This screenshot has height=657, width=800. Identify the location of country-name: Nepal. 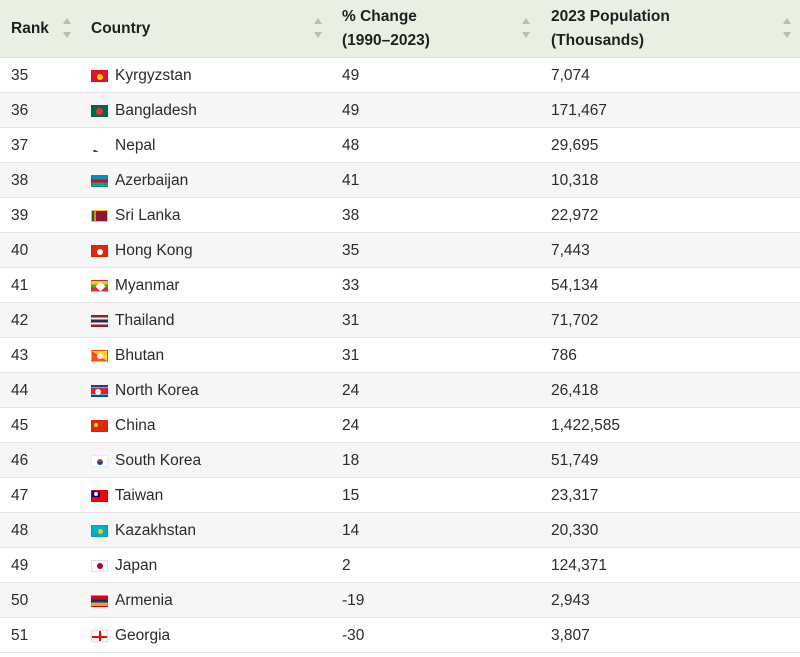
(135, 145).